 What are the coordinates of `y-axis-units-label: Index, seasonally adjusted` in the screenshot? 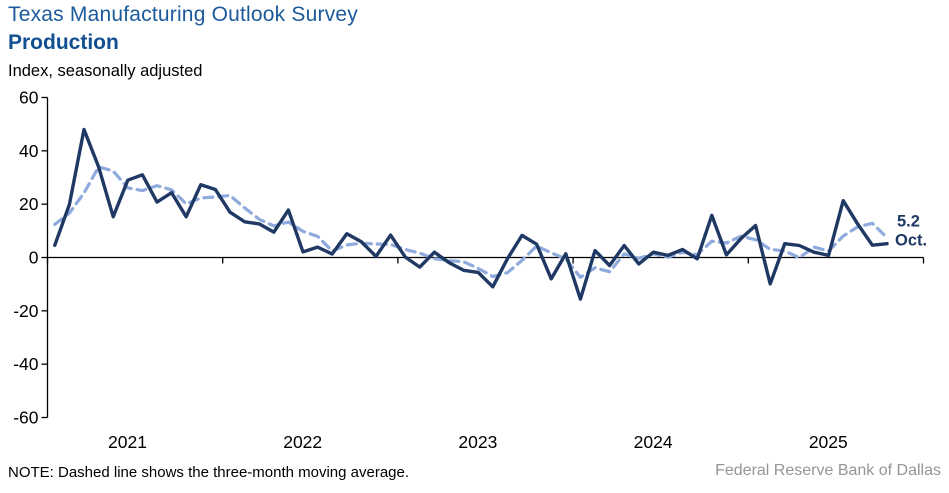 It's located at (105, 71).